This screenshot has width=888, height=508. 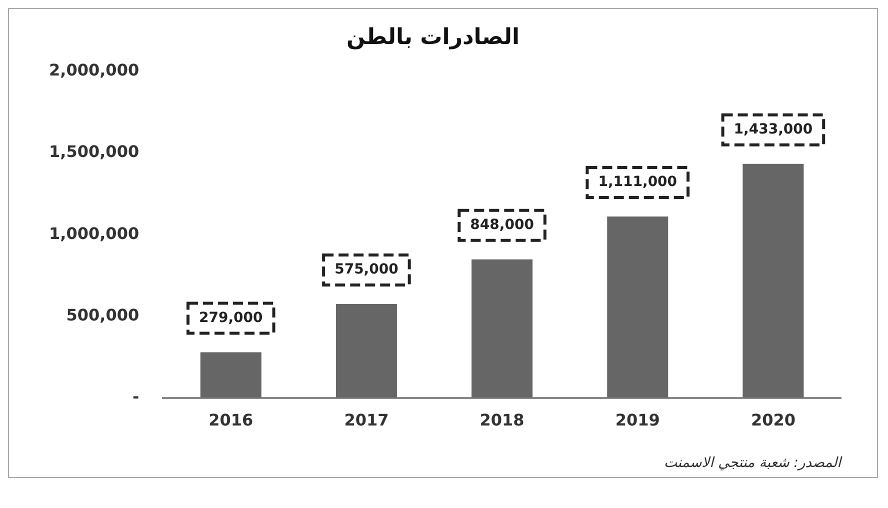 I want to click on text: المصدر: شعبة منتجي الاسمنت, so click(x=752, y=463).